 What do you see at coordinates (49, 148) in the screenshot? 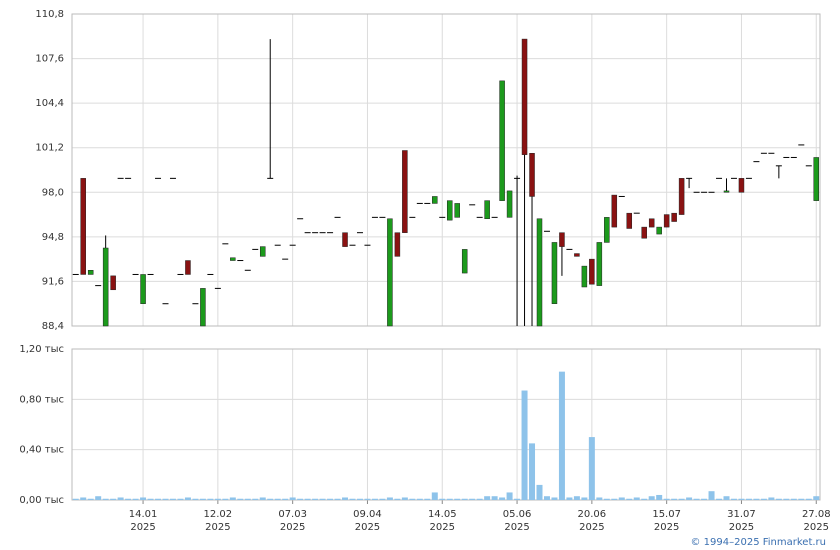
I see `y-tick-label: 101,2` at bounding box center [49, 148].